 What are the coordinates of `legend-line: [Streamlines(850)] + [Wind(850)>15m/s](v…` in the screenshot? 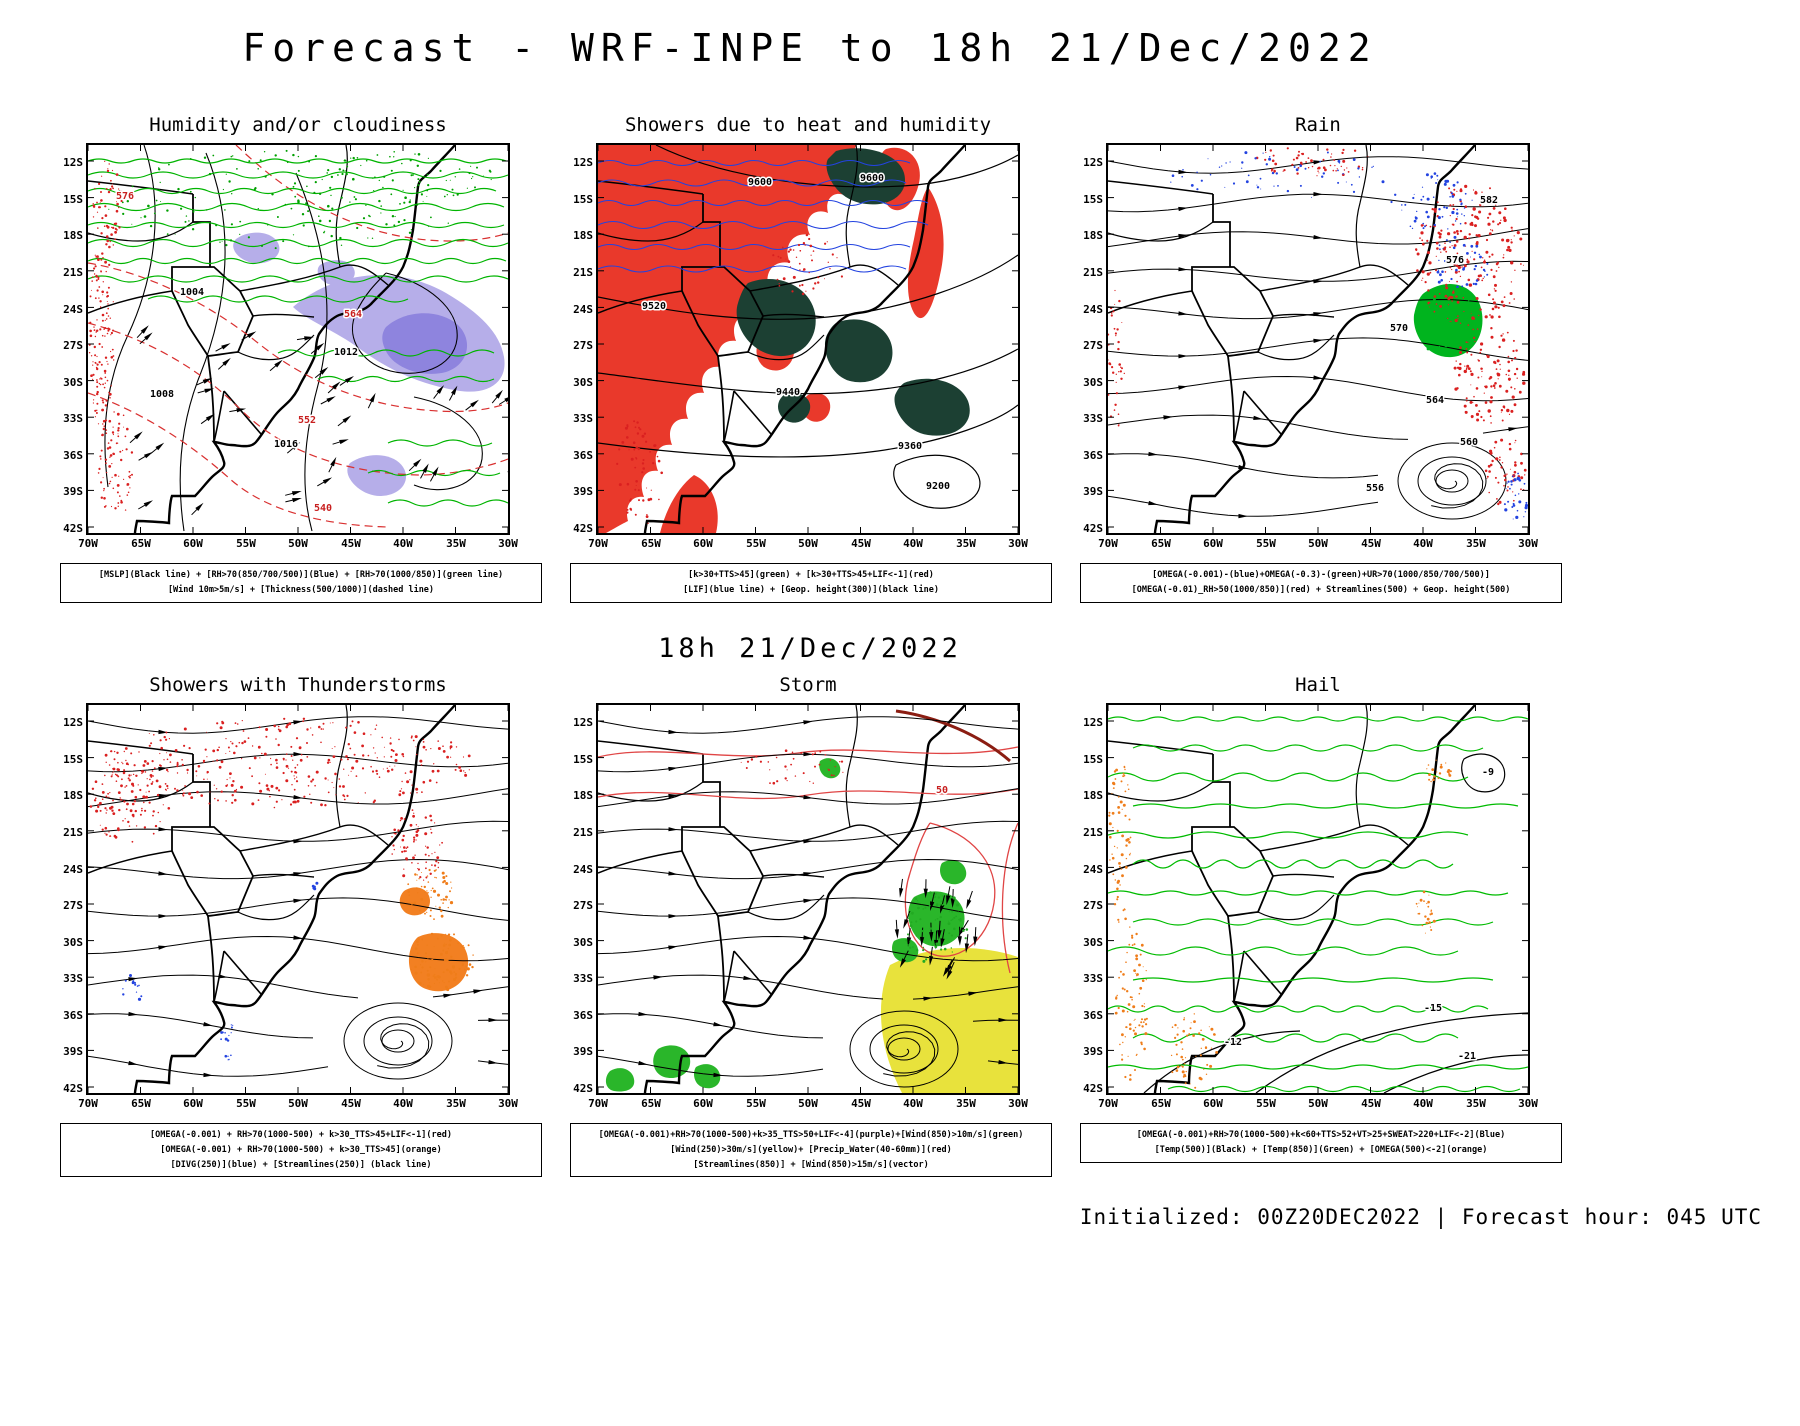 It's located at (811, 1164).